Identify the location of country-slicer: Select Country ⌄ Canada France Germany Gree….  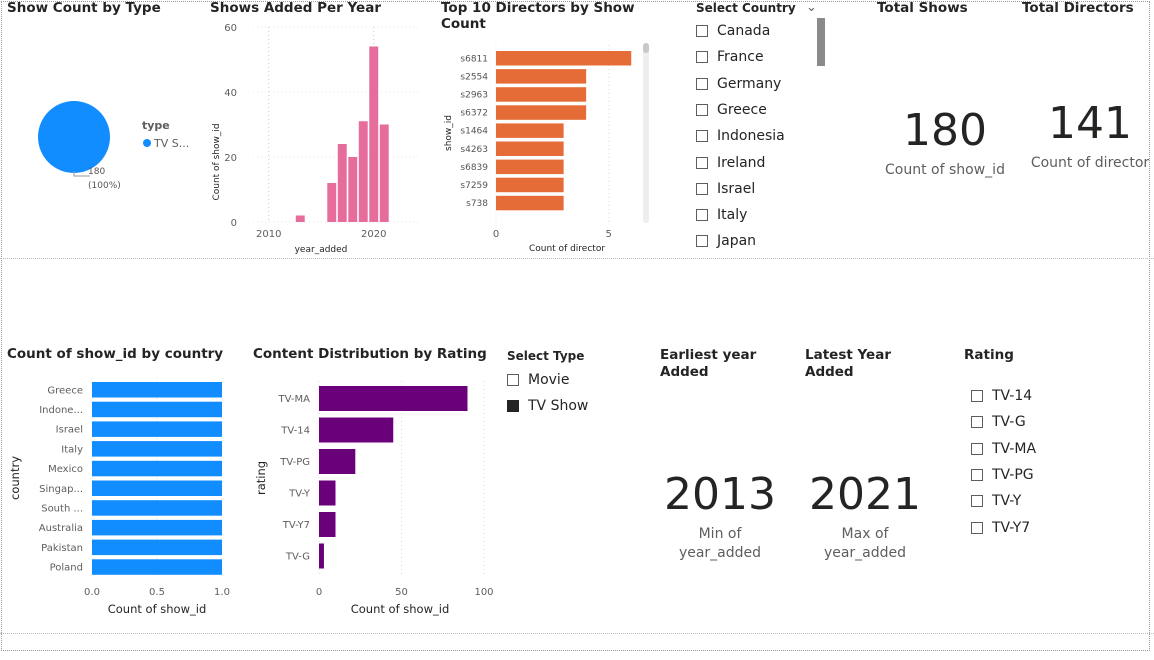
(762, 127).